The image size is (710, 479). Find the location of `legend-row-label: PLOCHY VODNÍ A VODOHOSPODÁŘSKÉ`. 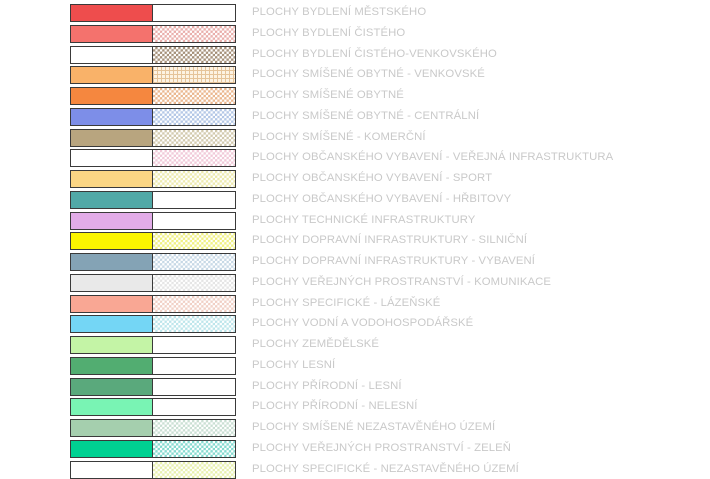

legend-row-label: PLOCHY VODNÍ A VODOHOSPODÁŘSKÉ is located at coordinates (363, 323).